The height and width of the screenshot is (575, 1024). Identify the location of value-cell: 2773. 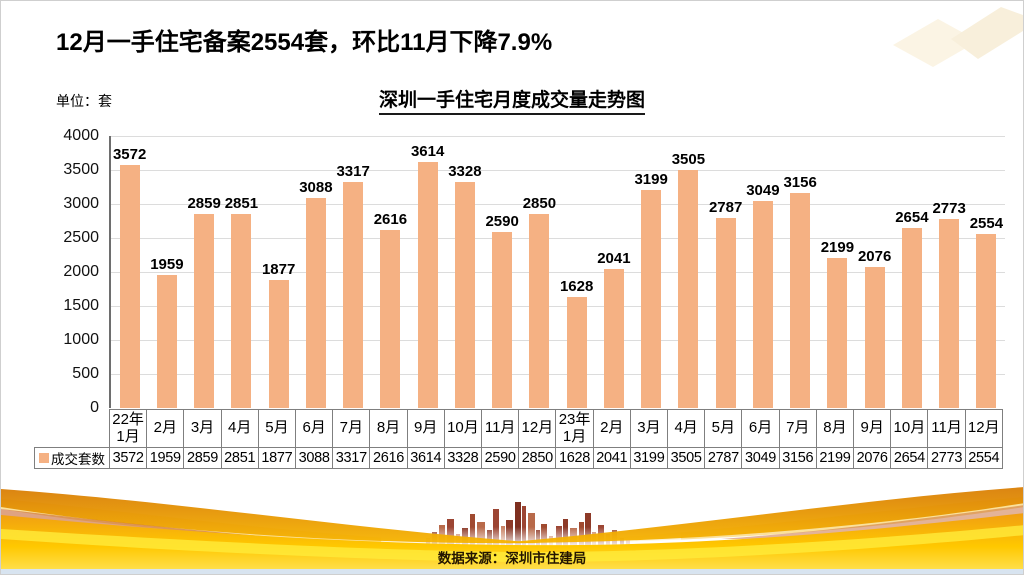
(946, 458).